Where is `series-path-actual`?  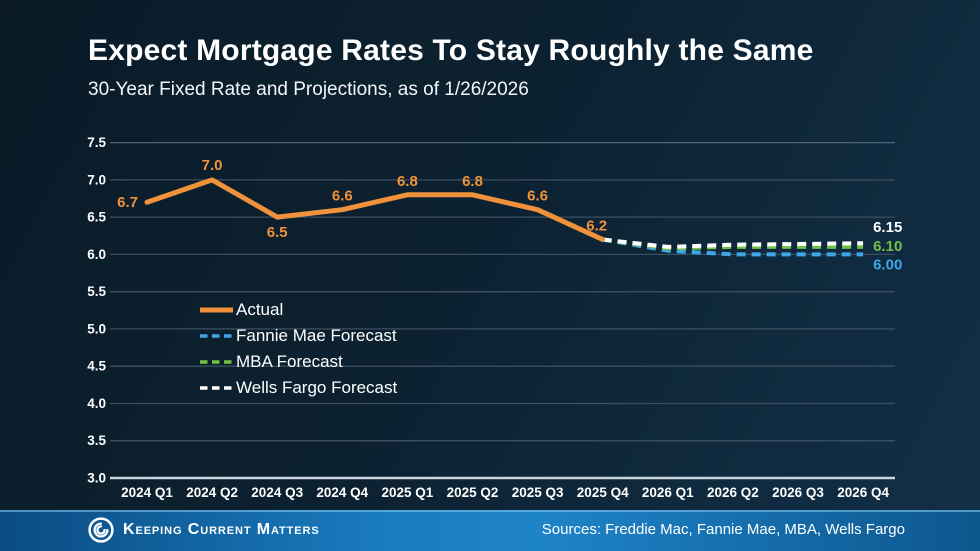
series-path-actual is located at coordinates (375, 209).